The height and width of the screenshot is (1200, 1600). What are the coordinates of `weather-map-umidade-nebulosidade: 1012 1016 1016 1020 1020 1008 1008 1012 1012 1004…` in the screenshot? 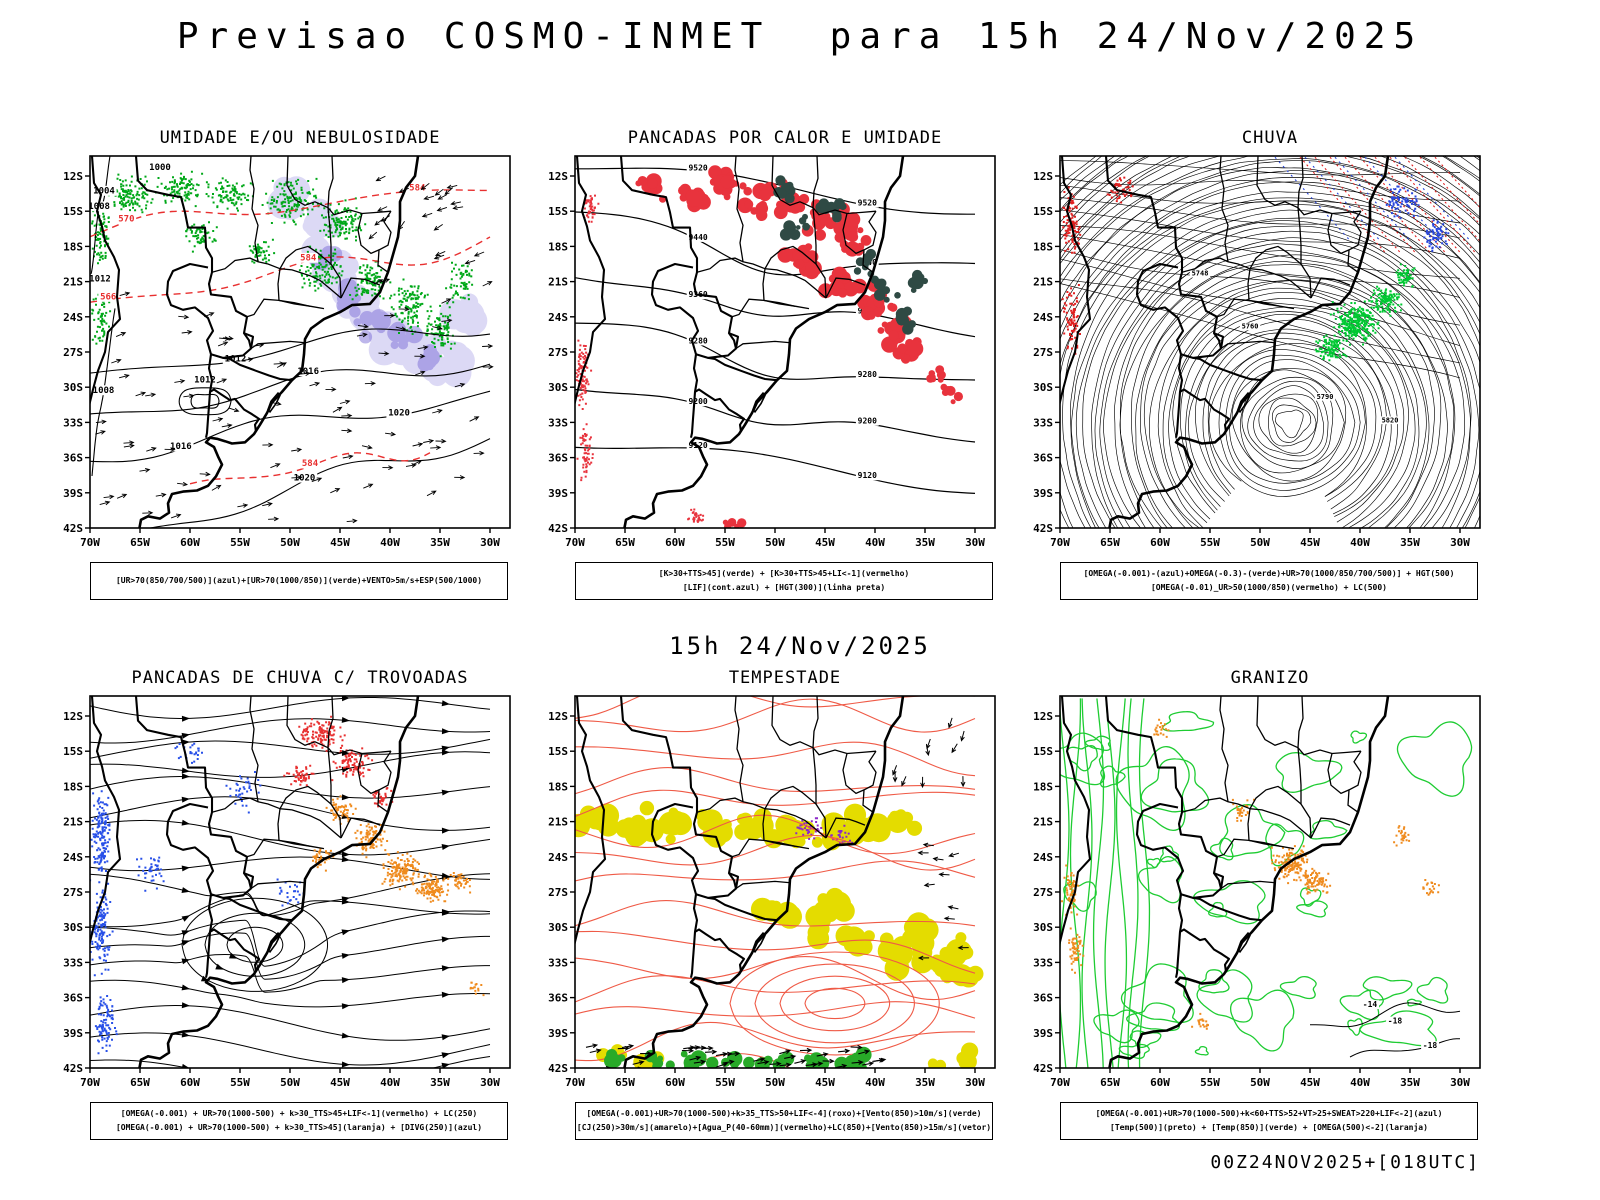 It's located at (287, 352).